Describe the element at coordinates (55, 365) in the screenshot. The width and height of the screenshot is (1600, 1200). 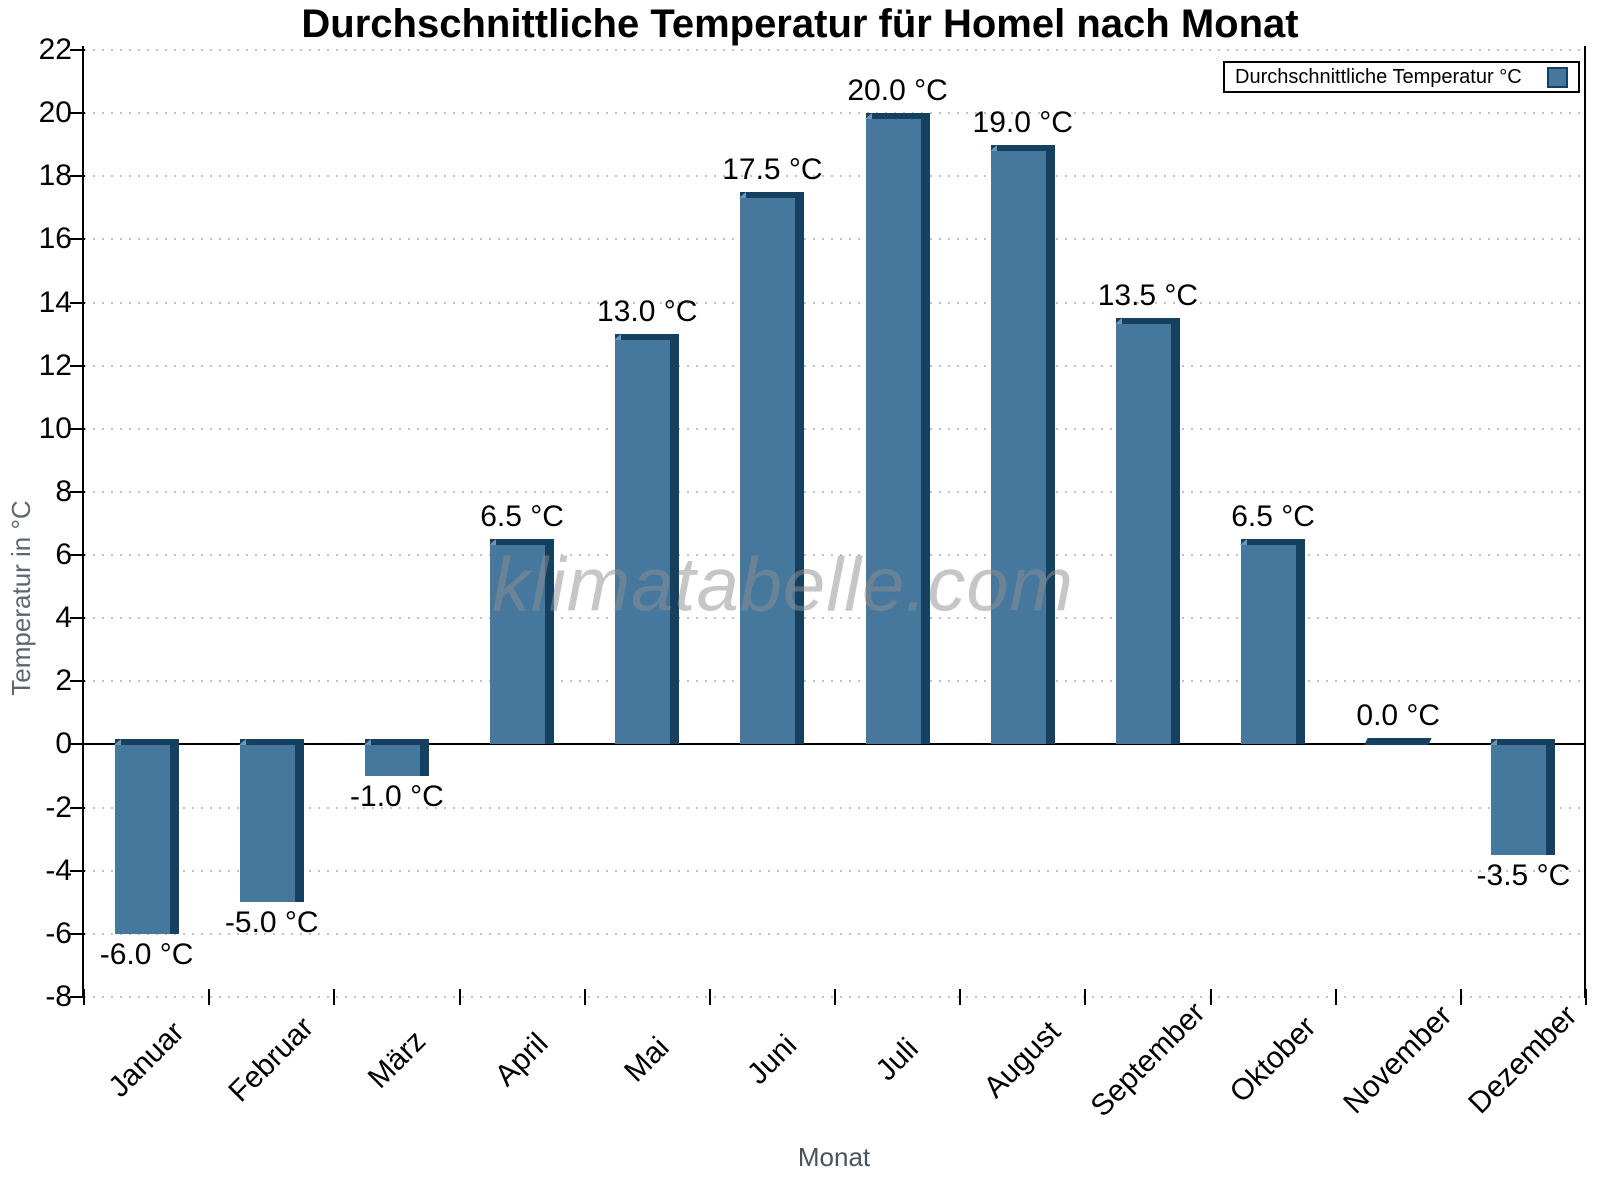
I see `y-tick-label: 12` at that location.